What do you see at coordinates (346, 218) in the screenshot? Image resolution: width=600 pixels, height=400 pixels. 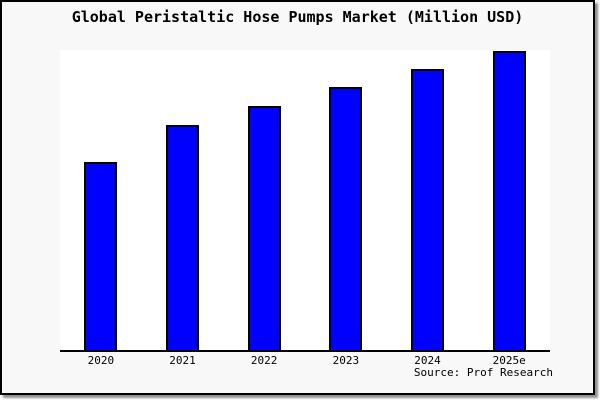 I see `bar-2023` at bounding box center [346, 218].